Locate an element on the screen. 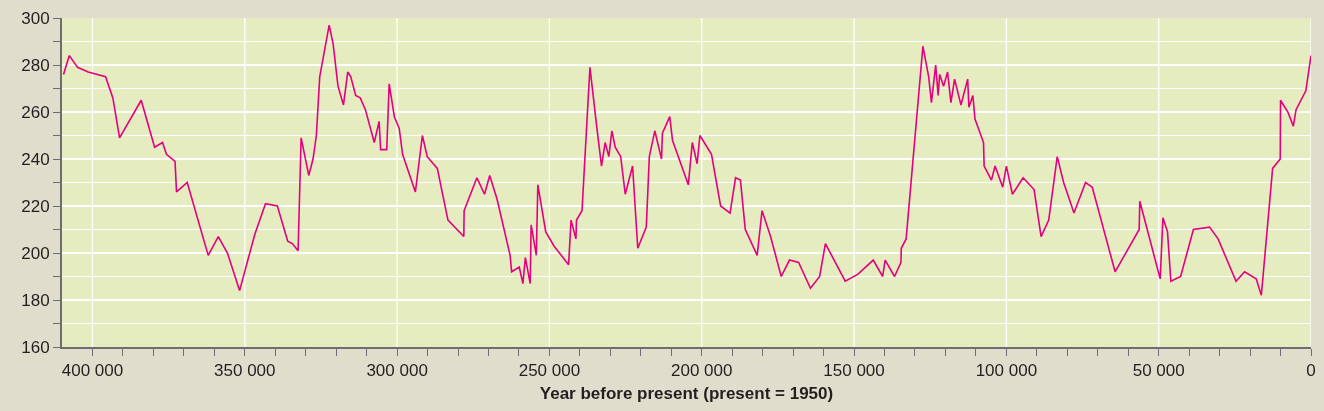  y-tick-label: 180 is located at coordinates (35, 300).